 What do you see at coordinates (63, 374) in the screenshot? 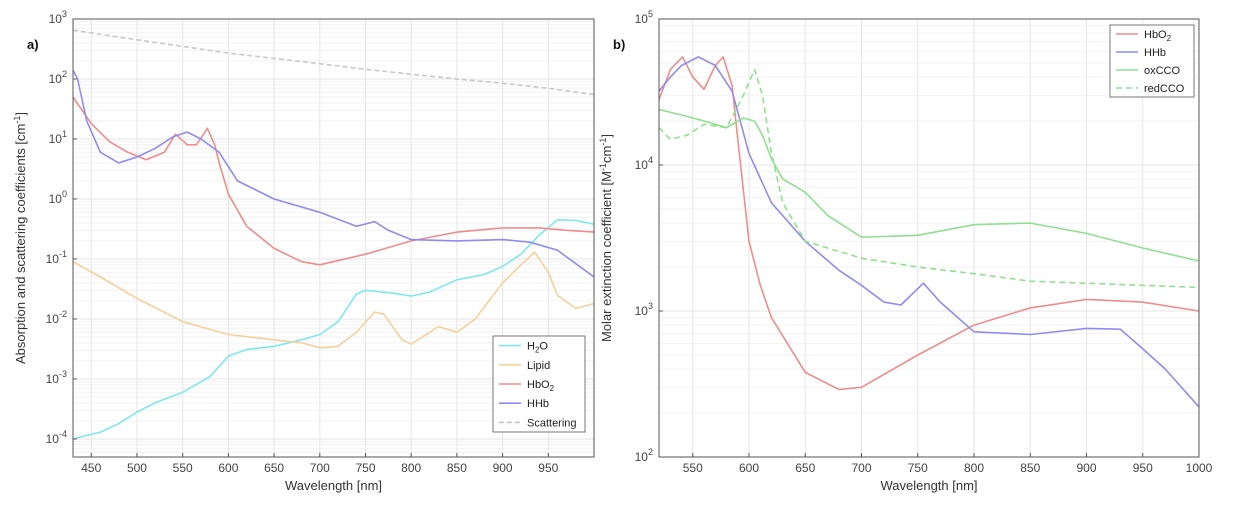
I see `y-tick-exponent: -3` at bounding box center [63, 374].